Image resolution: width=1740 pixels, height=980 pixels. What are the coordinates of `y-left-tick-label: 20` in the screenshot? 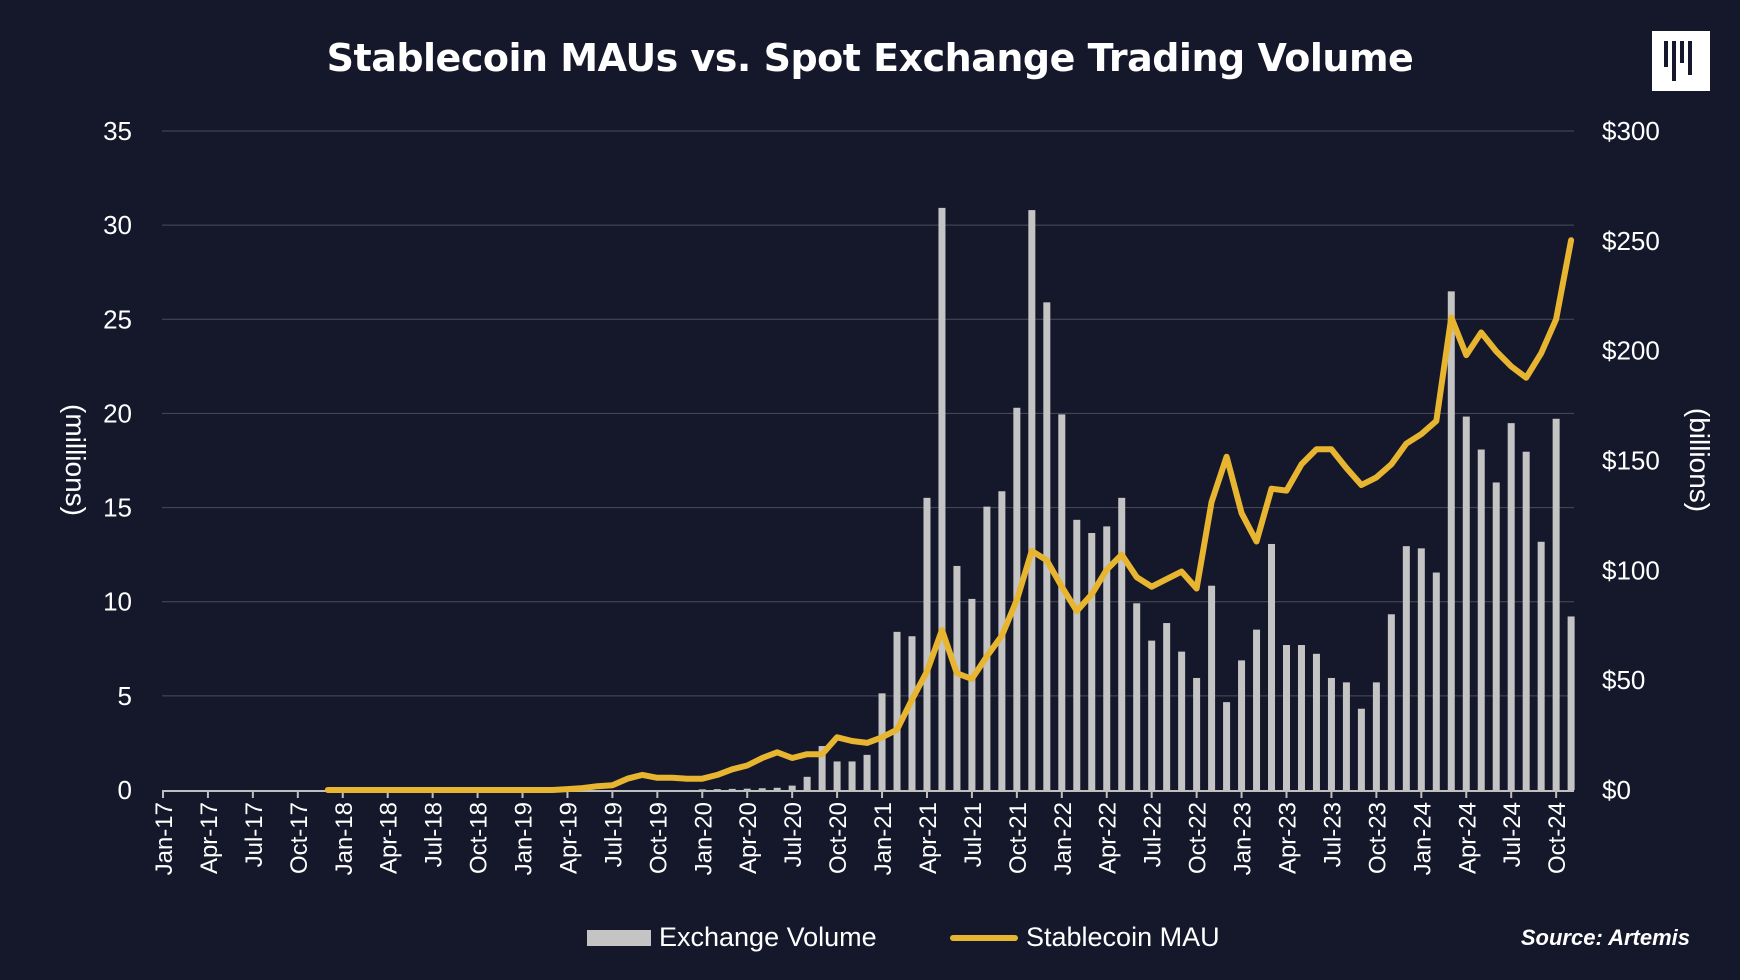 It's located at (117, 413).